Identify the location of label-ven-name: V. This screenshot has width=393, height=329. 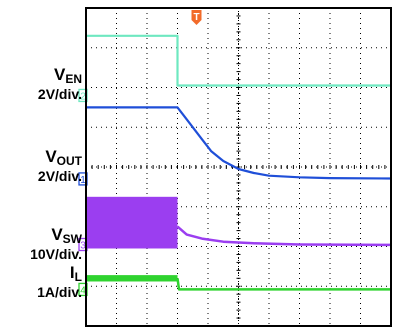
(59, 74).